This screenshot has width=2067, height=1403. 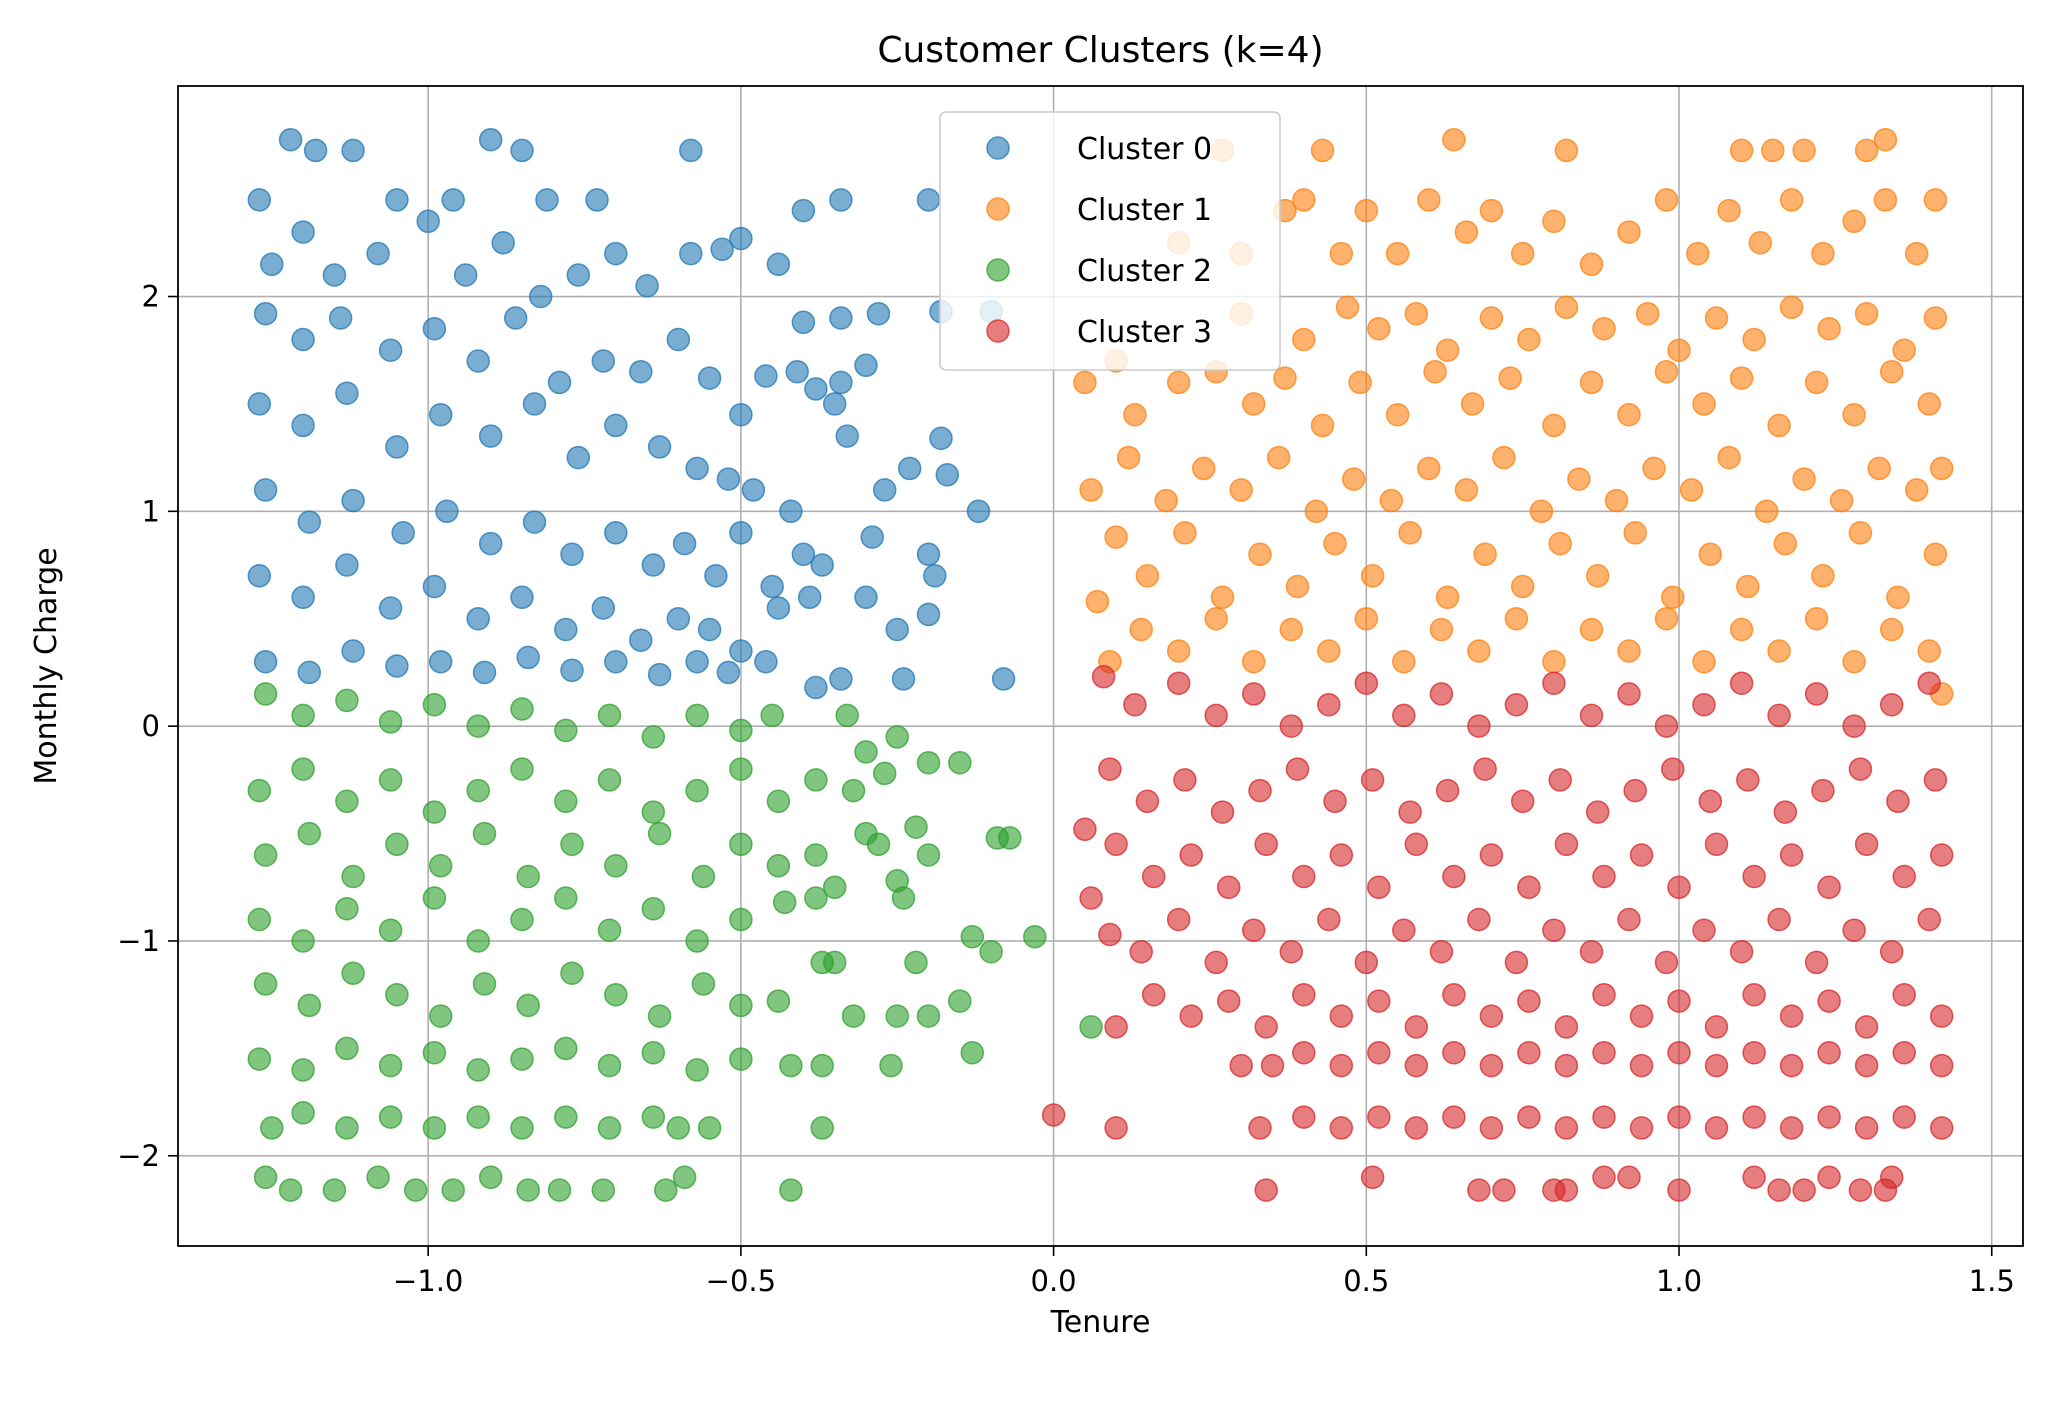 What do you see at coordinates (428, 1281) in the screenshot?
I see `x-tick-label: −1.0` at bounding box center [428, 1281].